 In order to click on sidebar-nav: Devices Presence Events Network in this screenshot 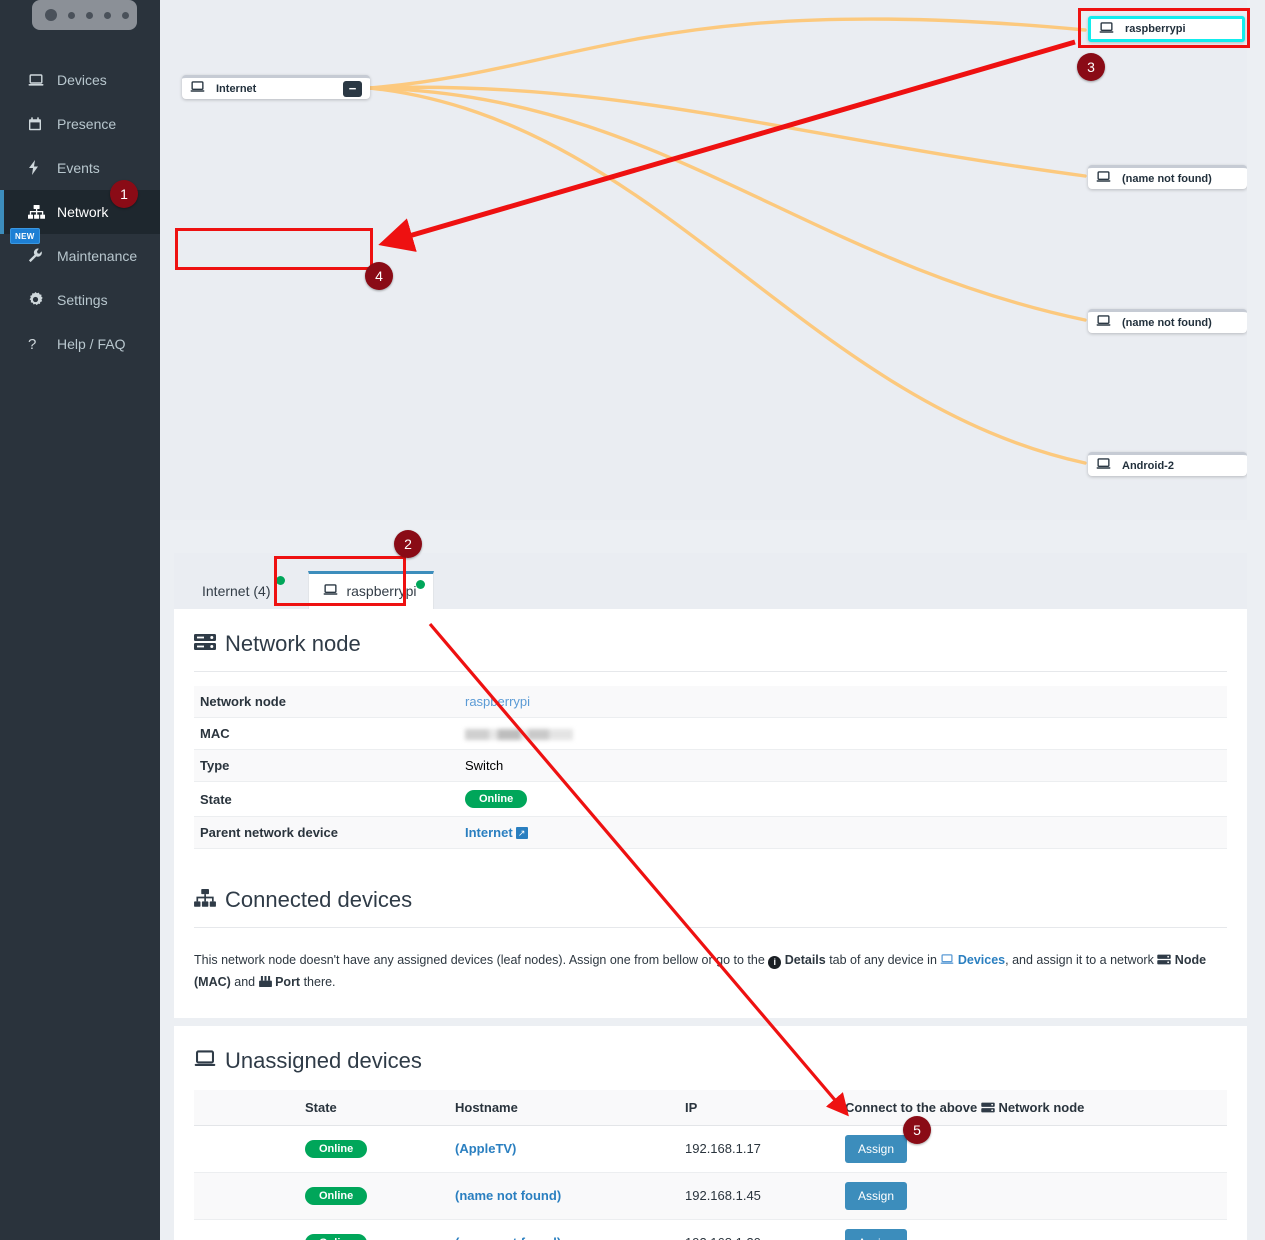, I will do `click(80, 212)`.